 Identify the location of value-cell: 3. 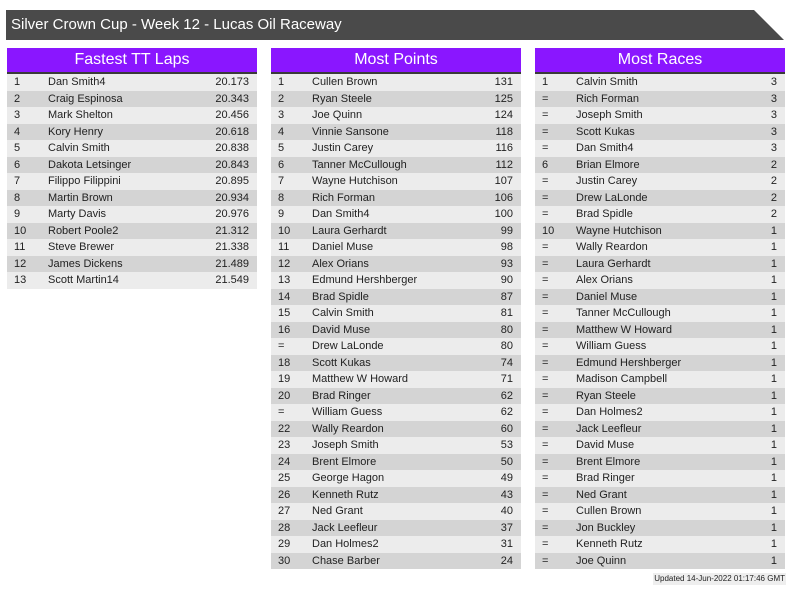
(773, 115).